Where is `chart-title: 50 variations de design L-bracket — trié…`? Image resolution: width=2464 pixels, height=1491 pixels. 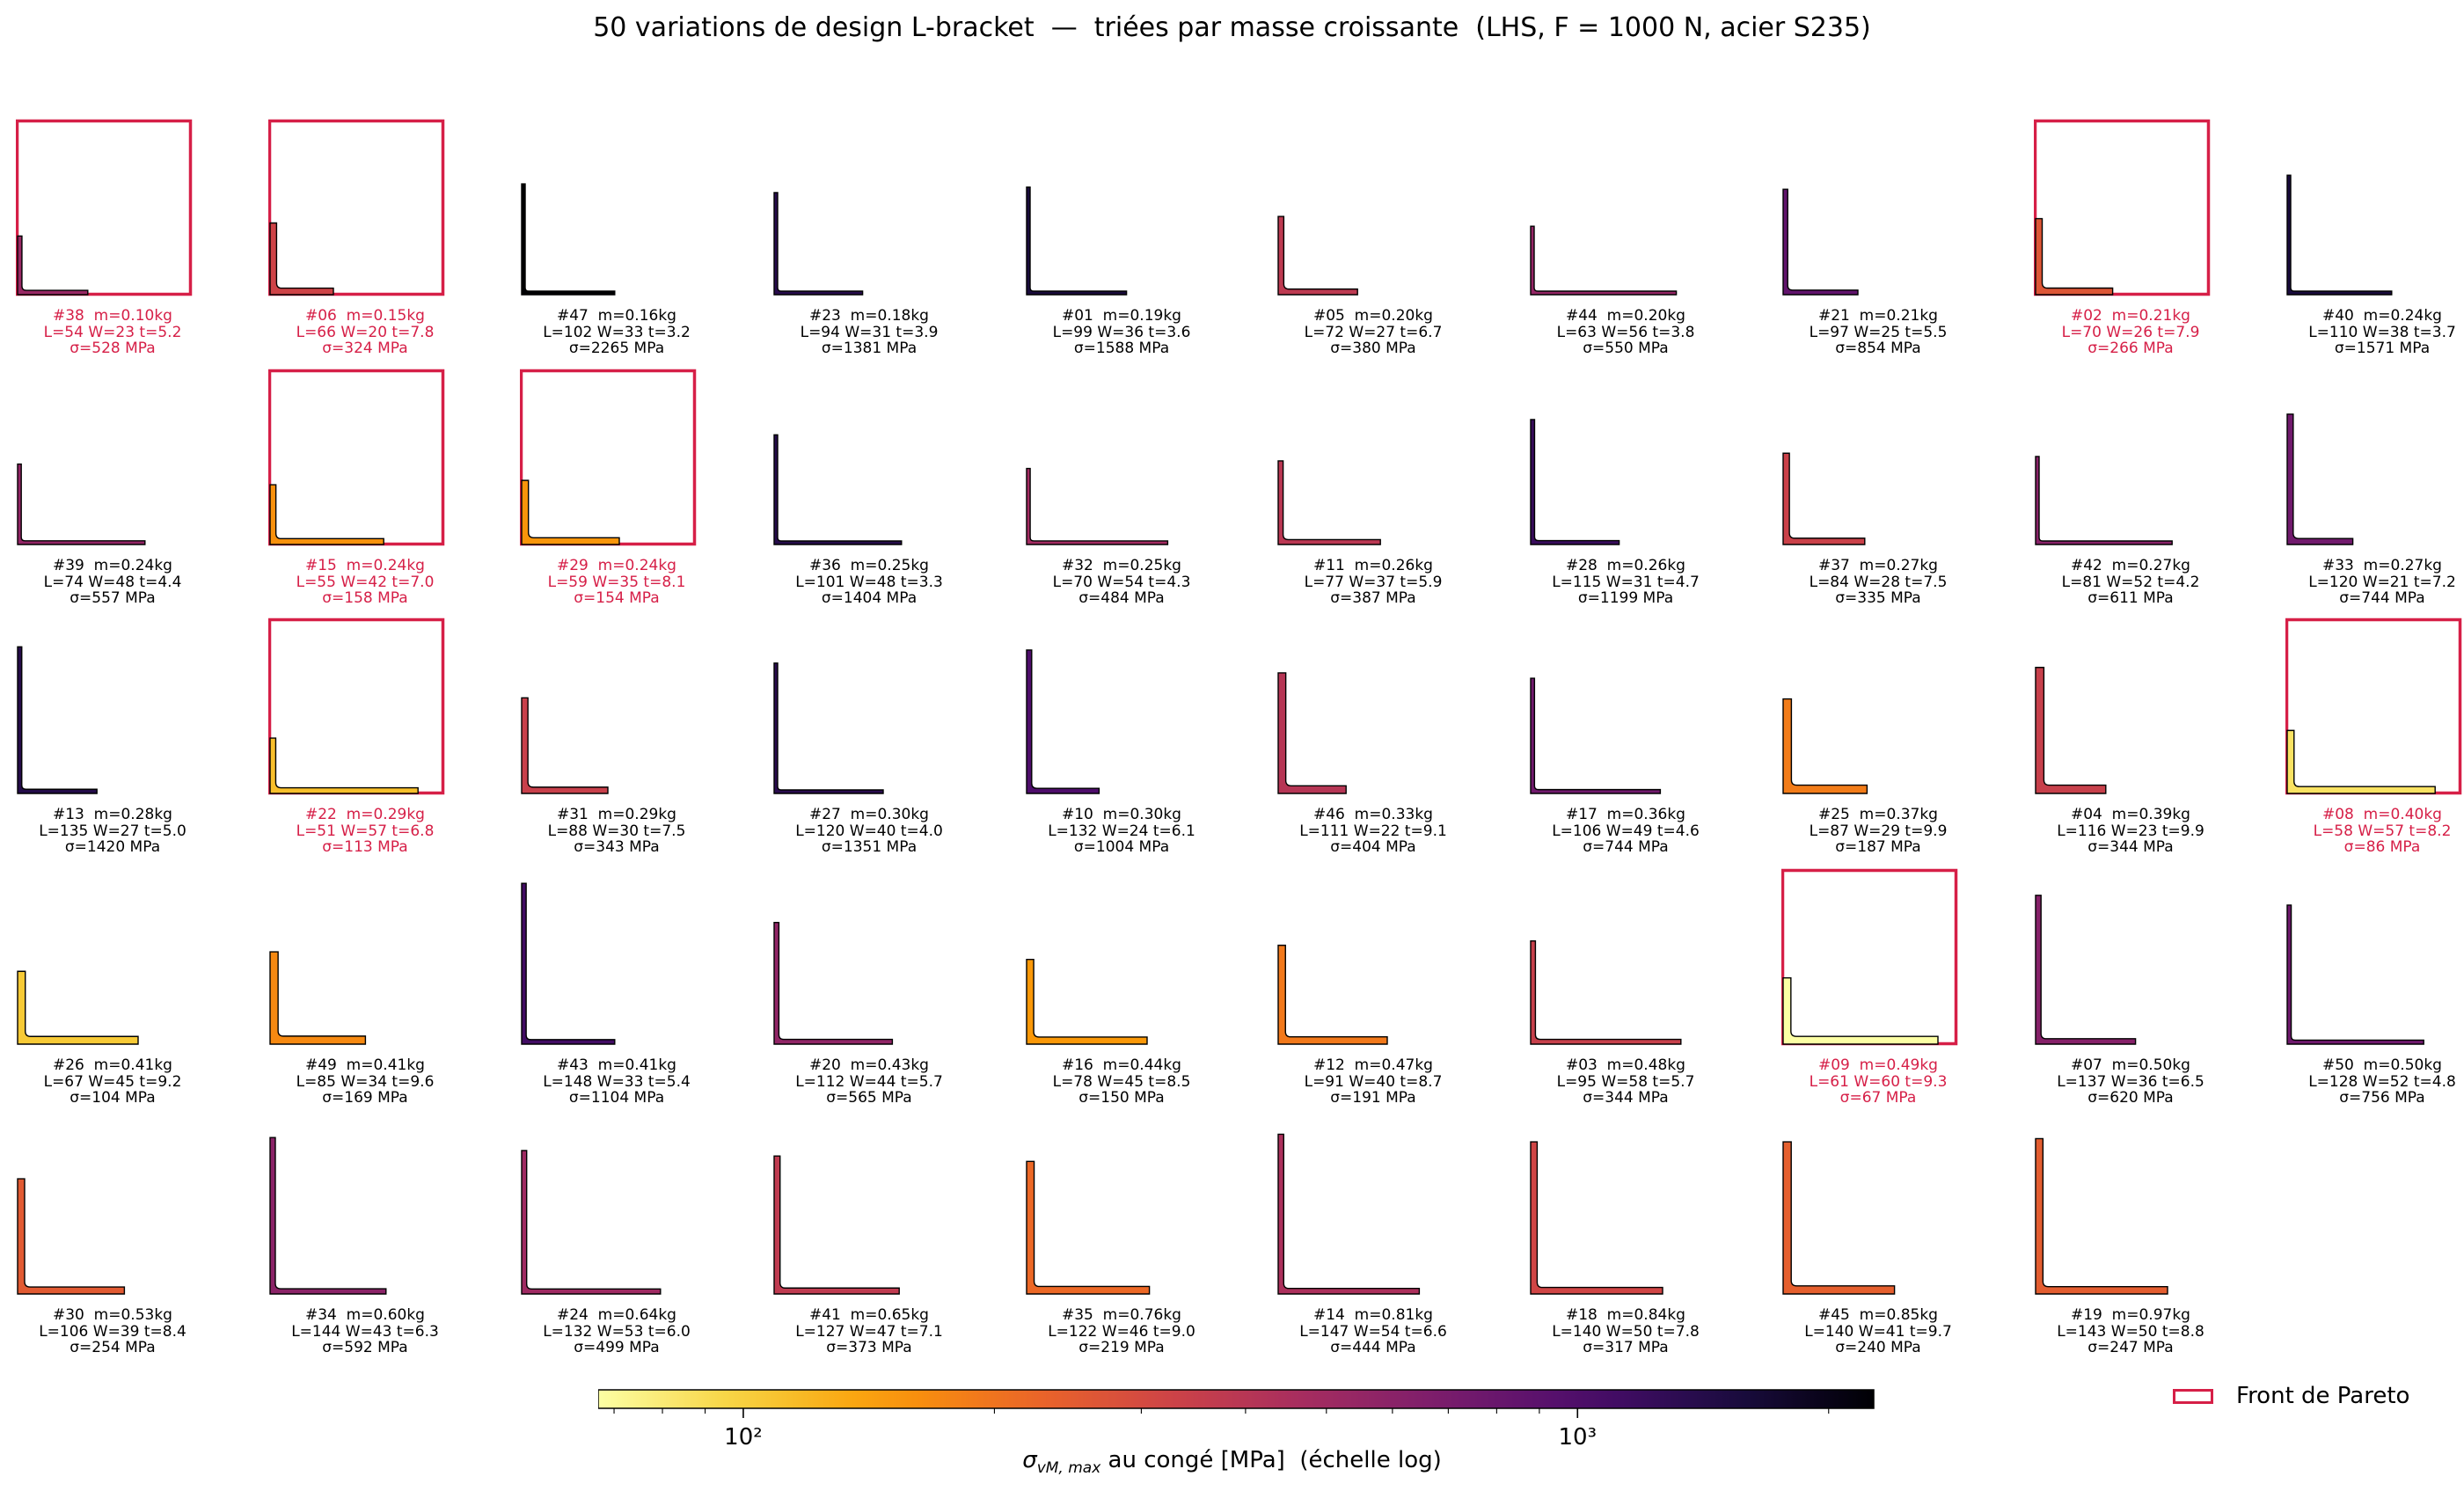
chart-title: 50 variations de design L-bracket — trié… is located at coordinates (1232, 27).